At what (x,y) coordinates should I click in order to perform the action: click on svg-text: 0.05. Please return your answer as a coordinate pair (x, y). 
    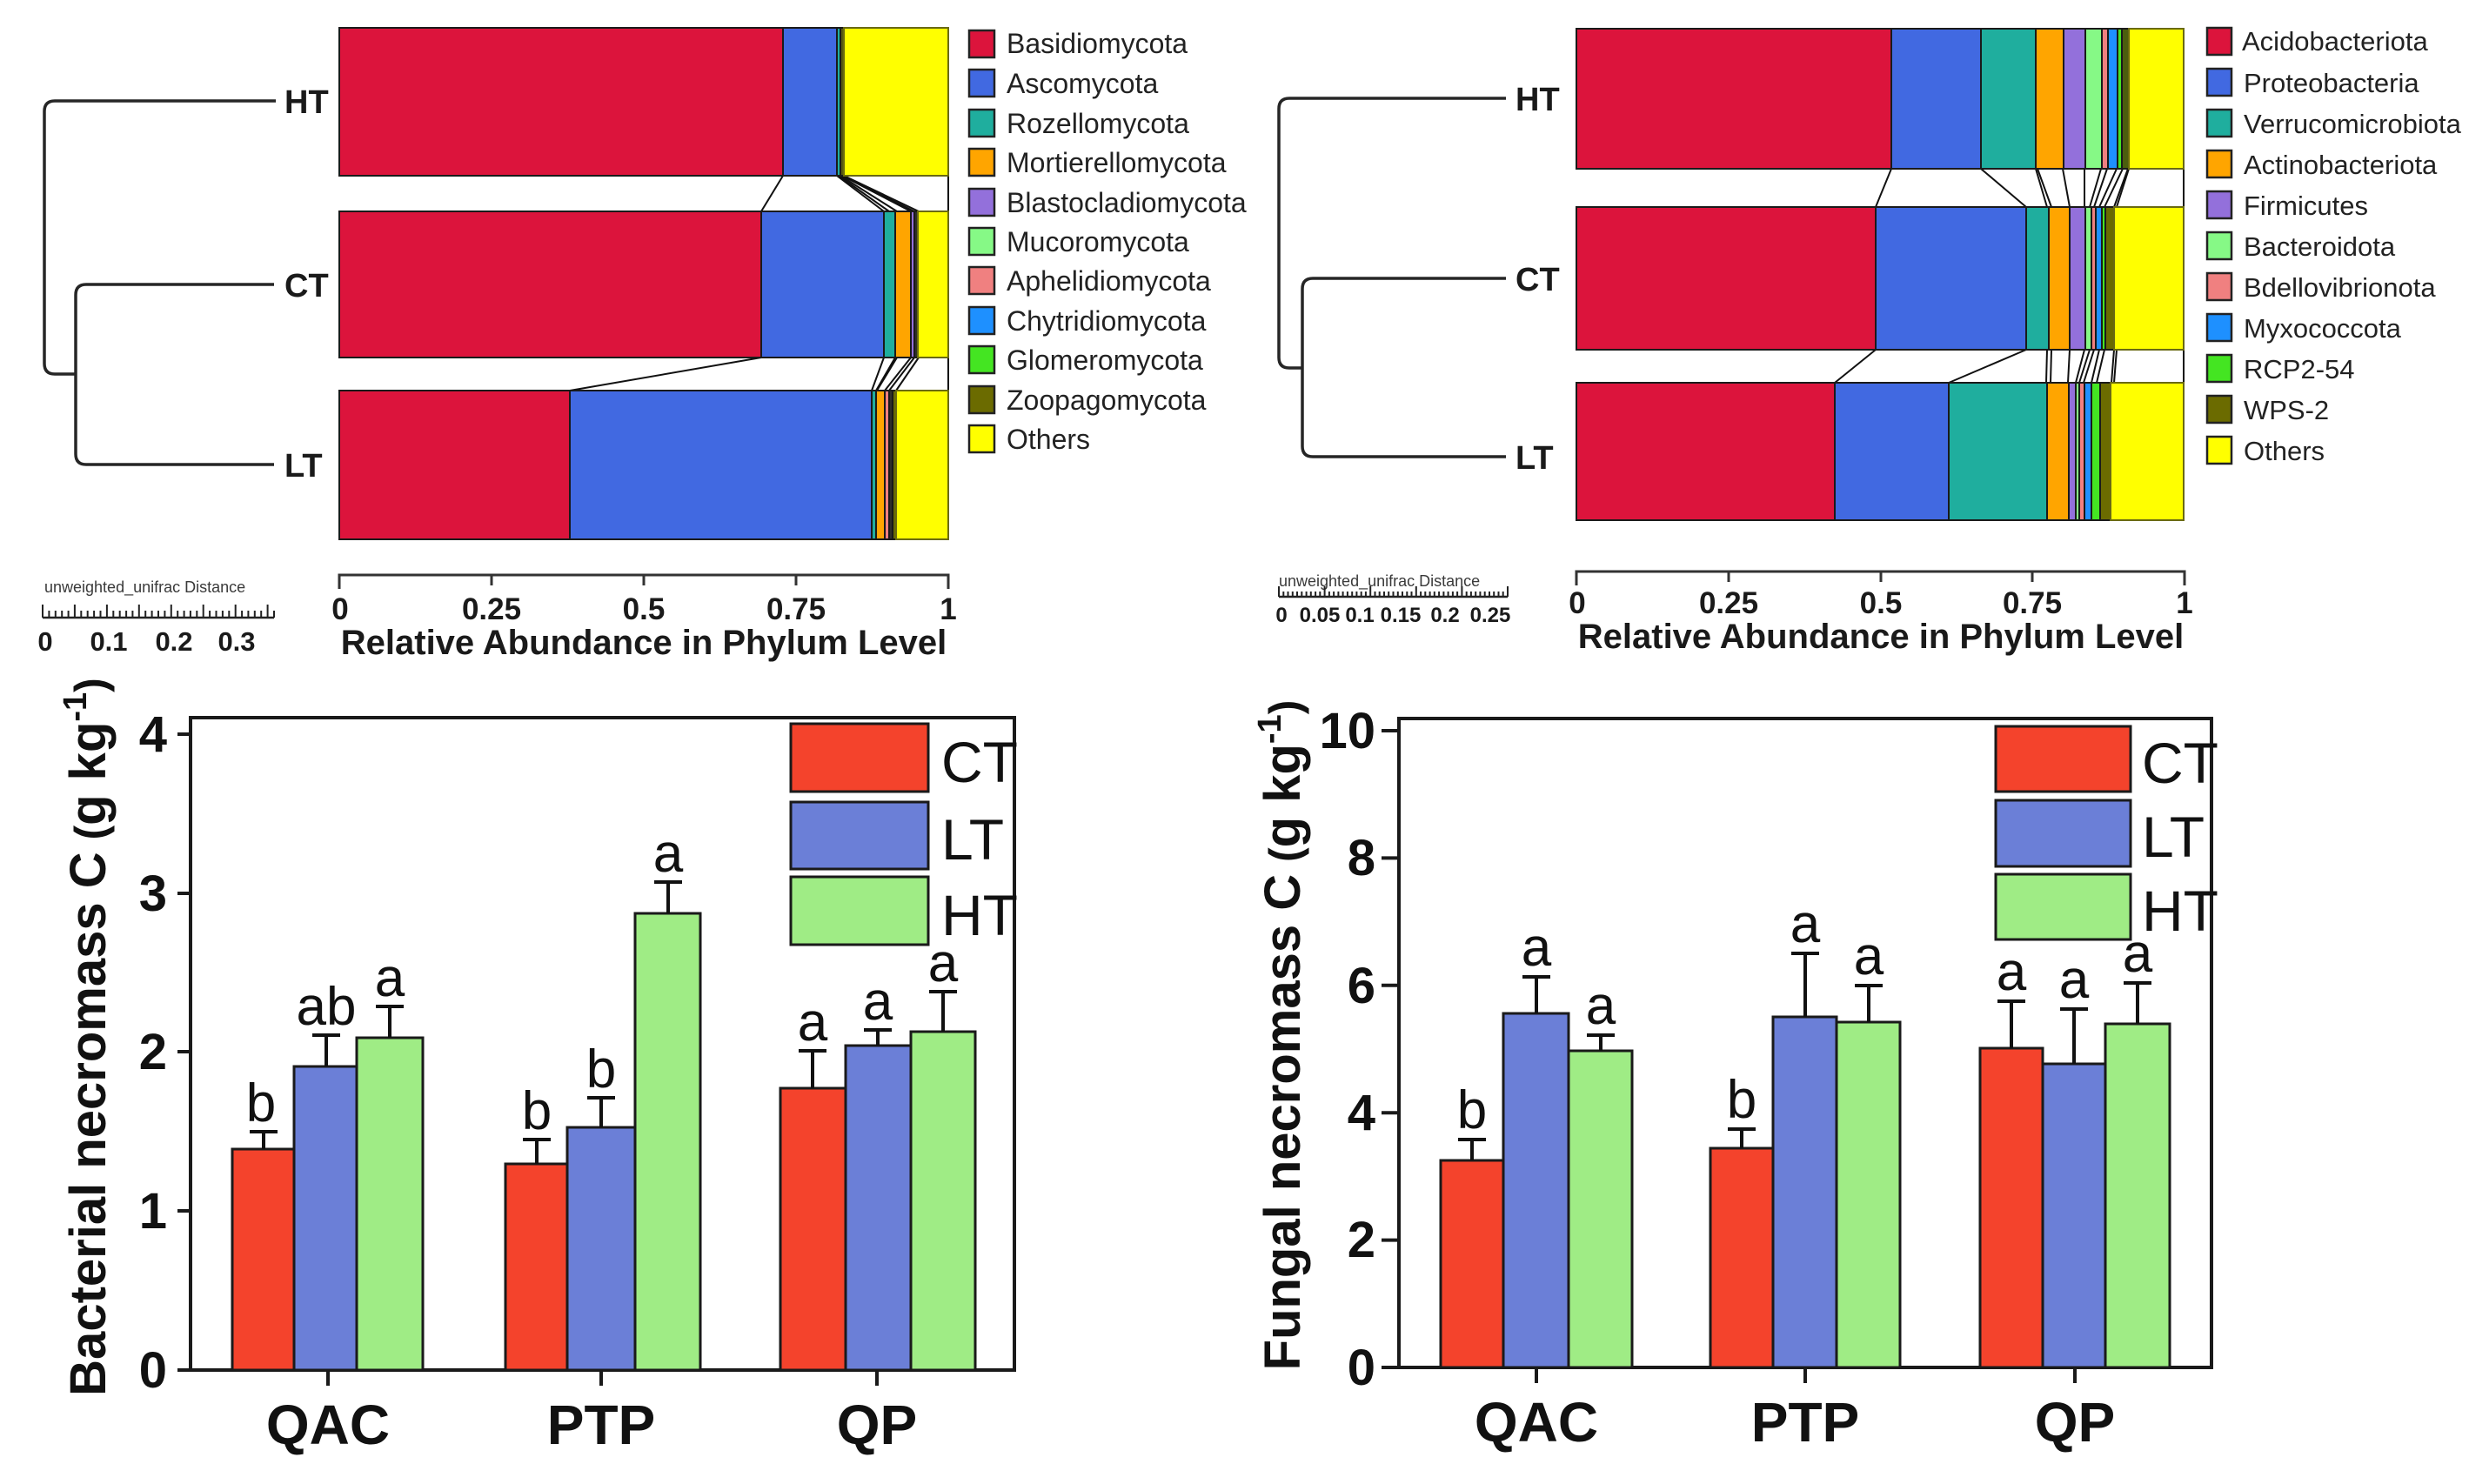
    Looking at the image, I should click on (1320, 615).